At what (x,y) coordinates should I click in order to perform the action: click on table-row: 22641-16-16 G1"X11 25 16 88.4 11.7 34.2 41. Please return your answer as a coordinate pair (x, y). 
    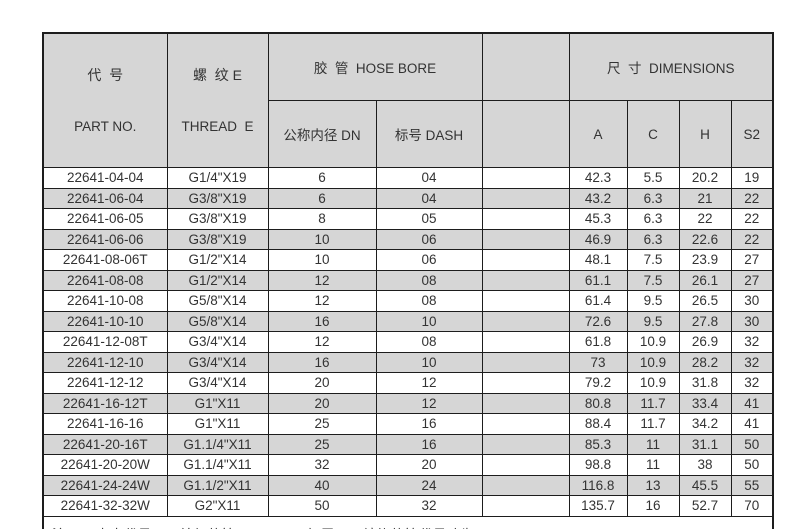
    Looking at the image, I should click on (408, 424).